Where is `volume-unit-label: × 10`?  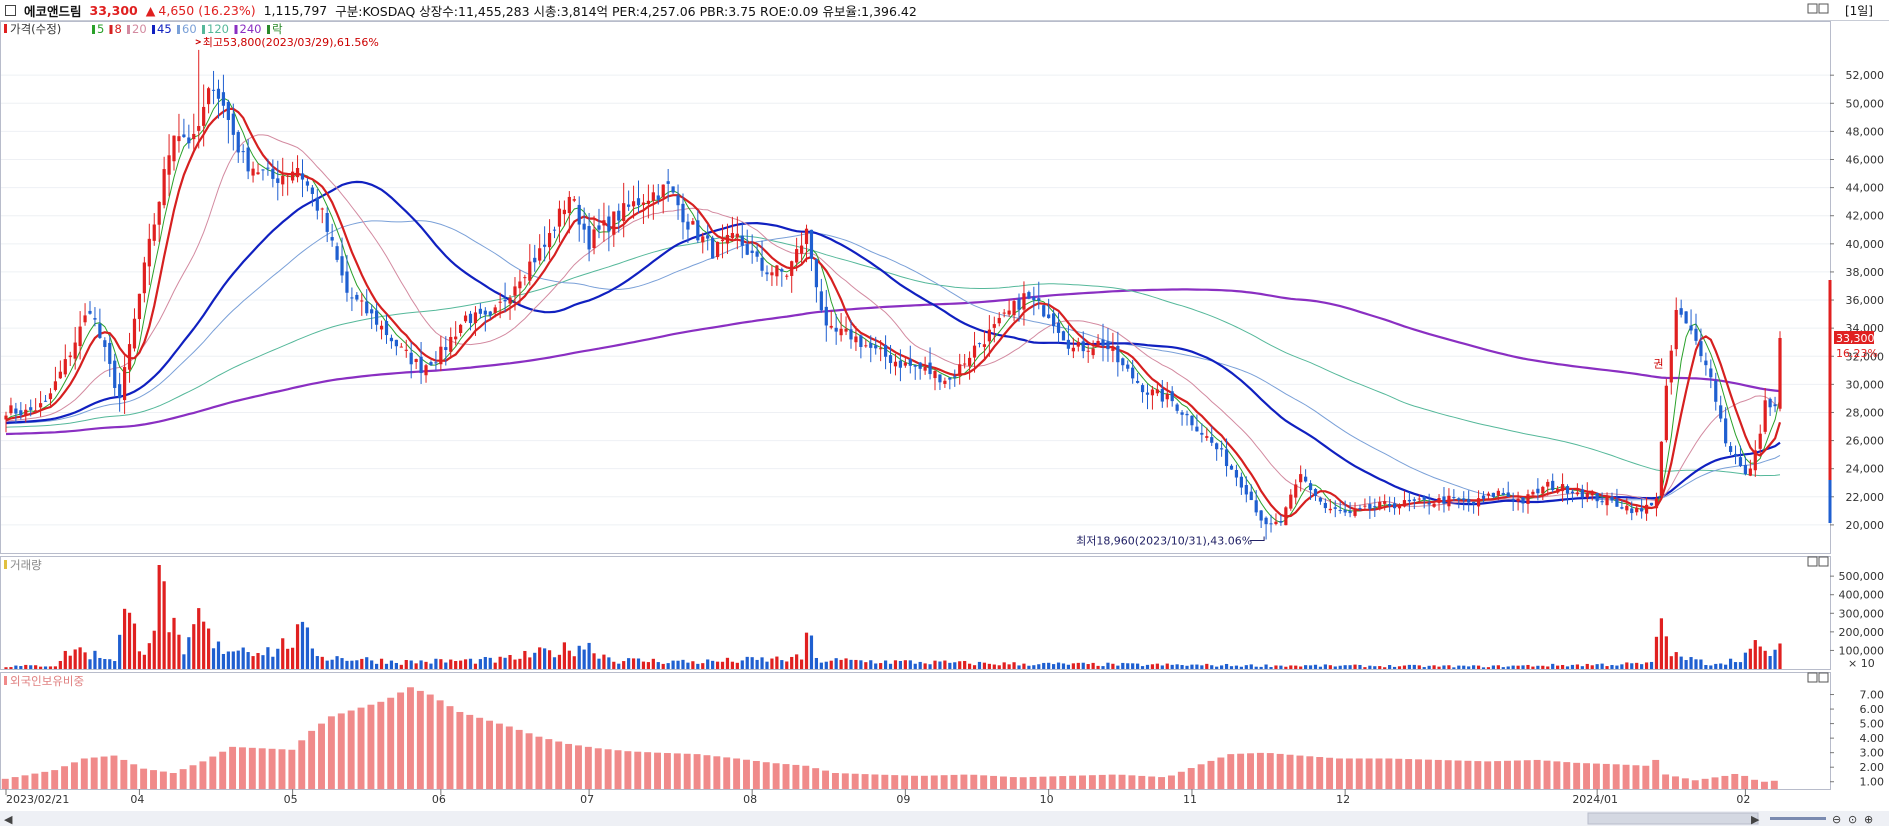
volume-unit-label: × 10 is located at coordinates (1861, 663).